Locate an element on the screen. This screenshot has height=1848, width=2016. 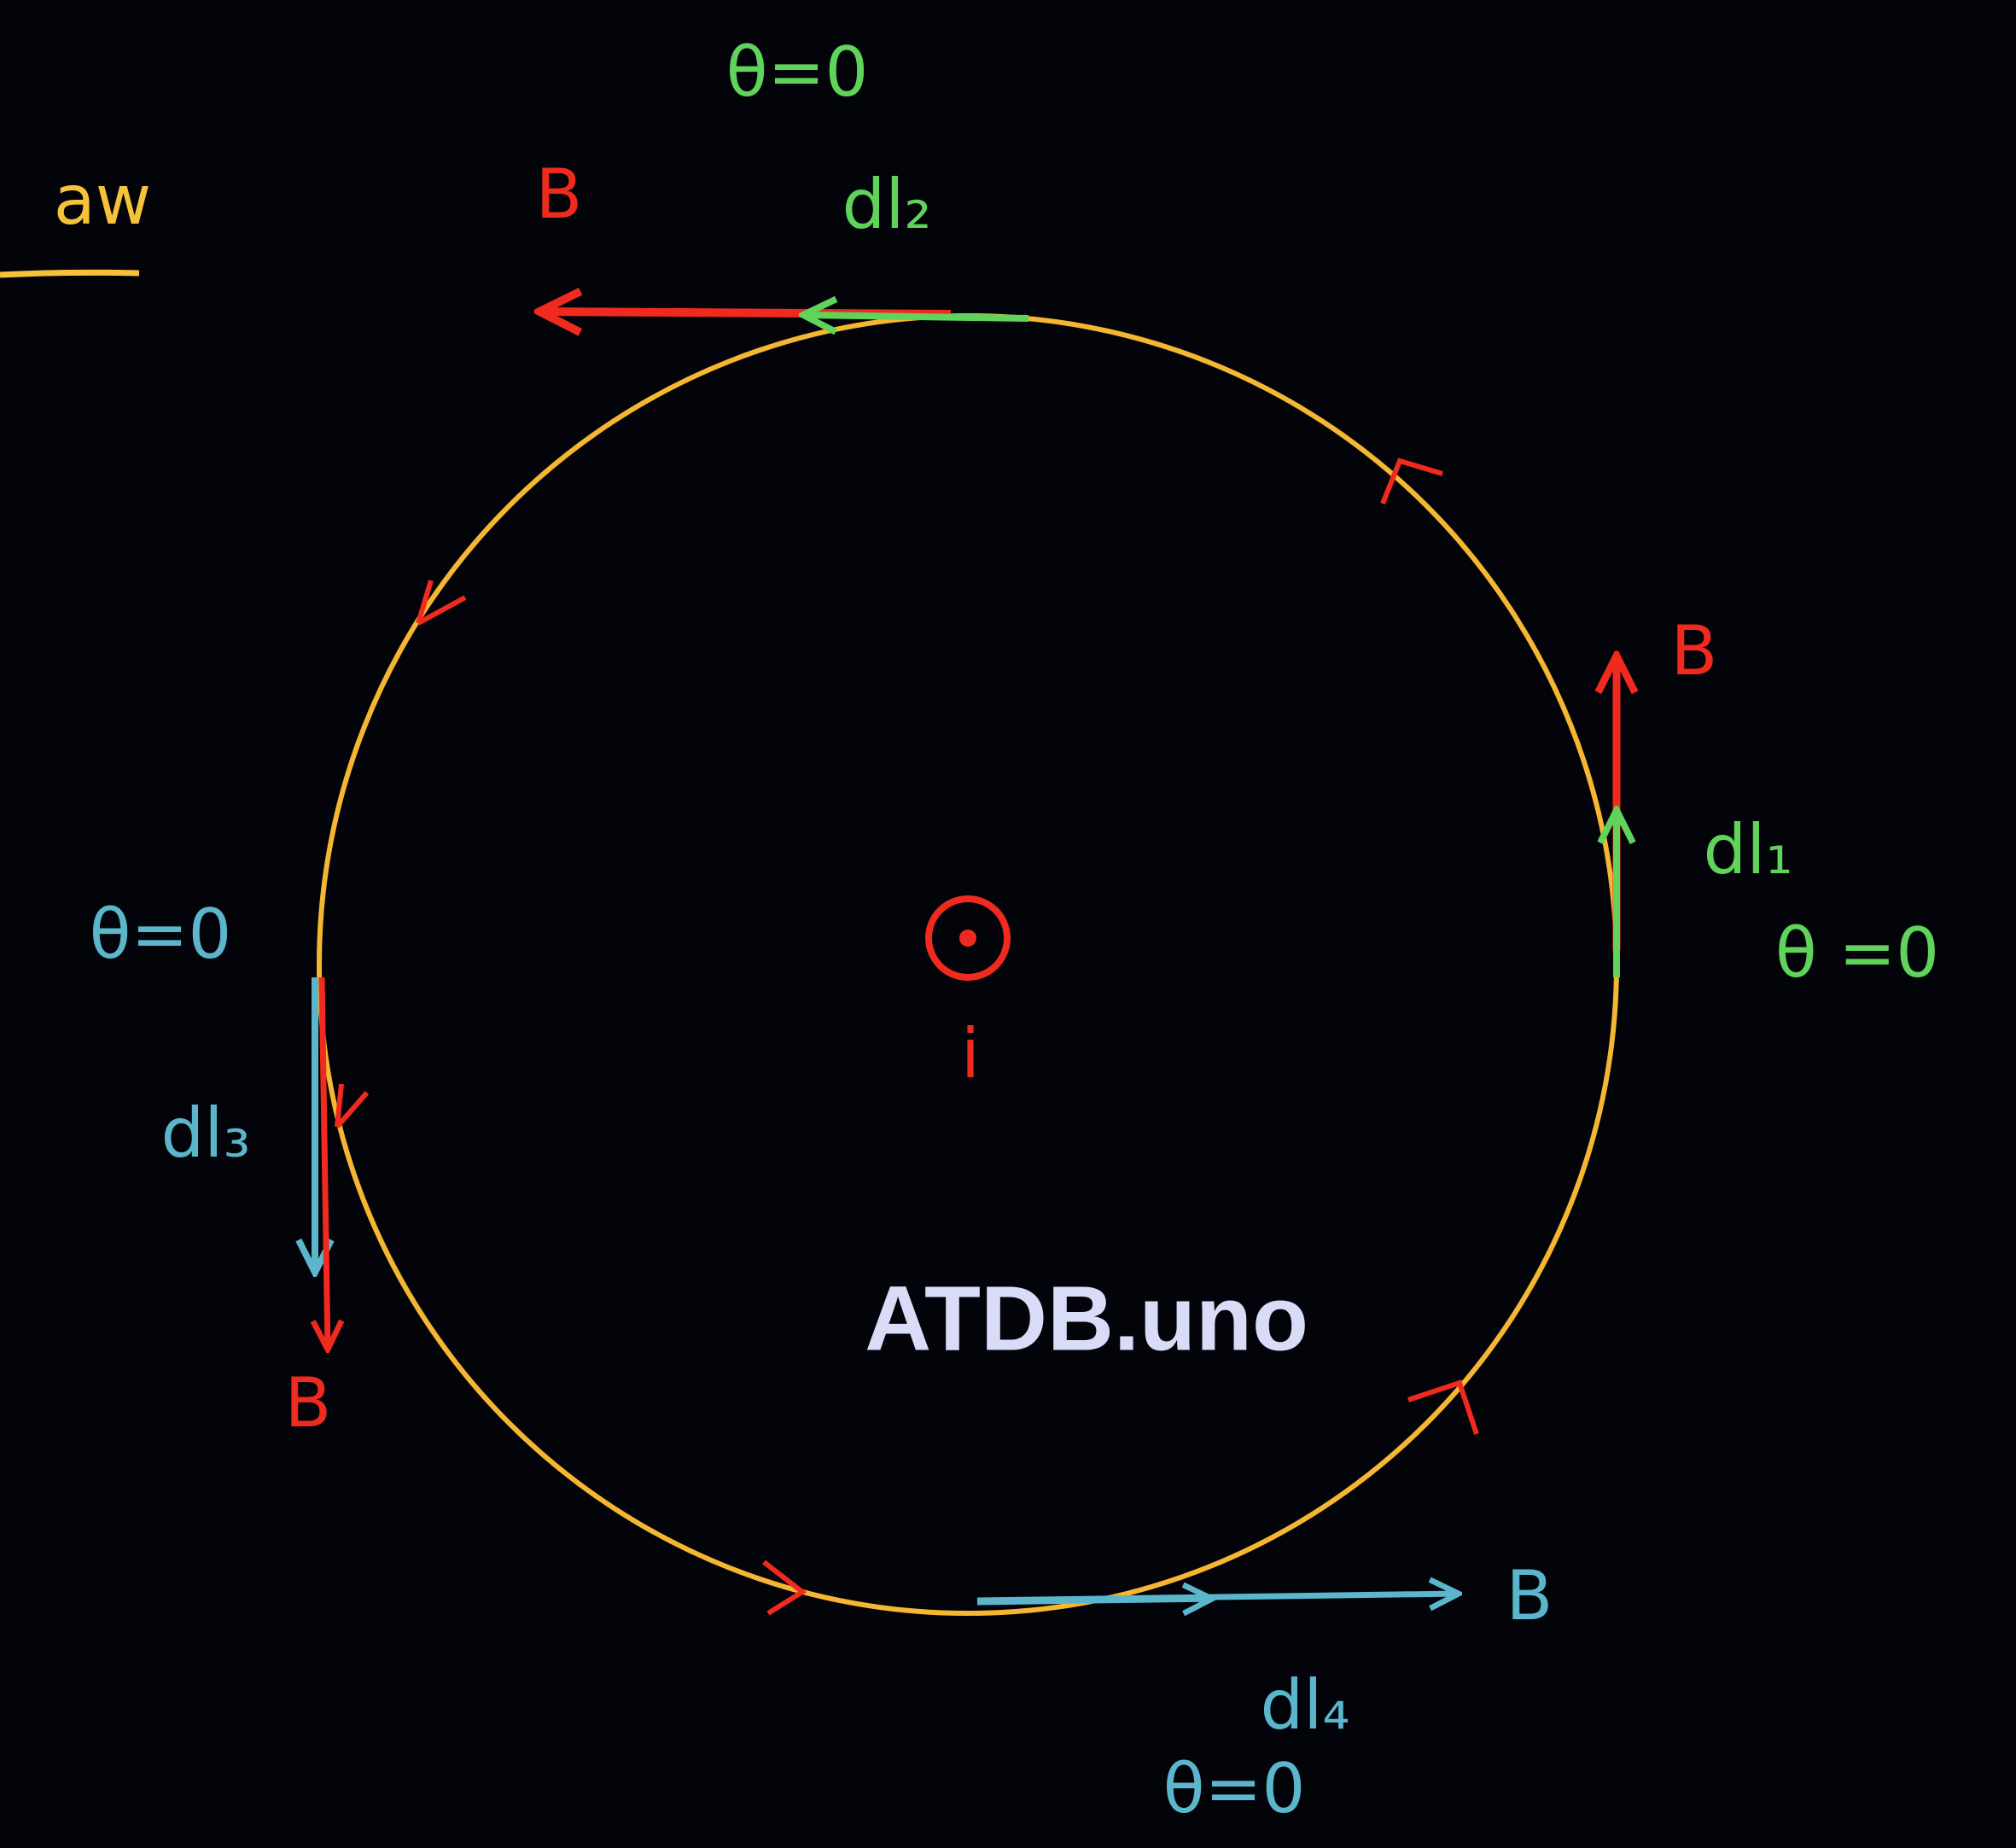
current-symbol is located at coordinates (968, 938).